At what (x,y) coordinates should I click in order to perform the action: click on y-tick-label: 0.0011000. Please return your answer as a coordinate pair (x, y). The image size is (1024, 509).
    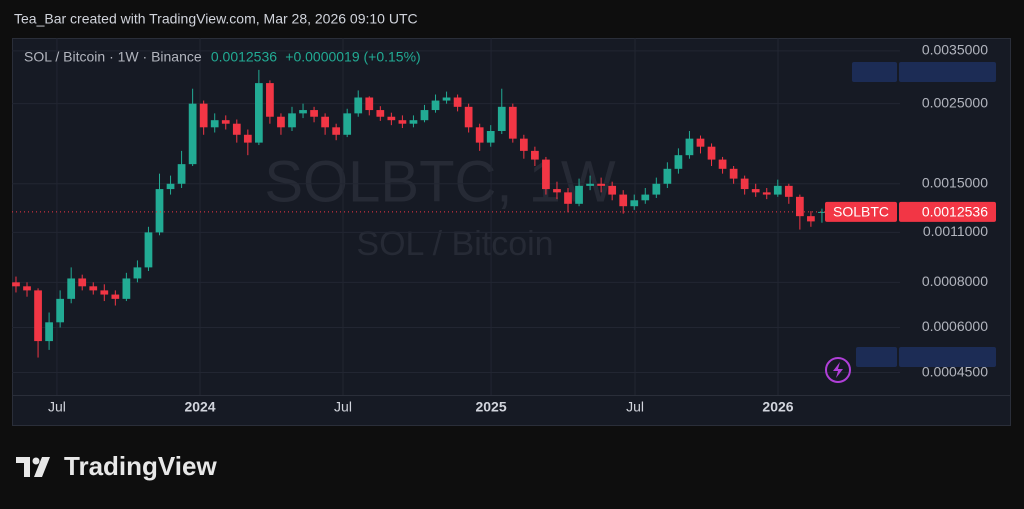
    Looking at the image, I should click on (955, 231).